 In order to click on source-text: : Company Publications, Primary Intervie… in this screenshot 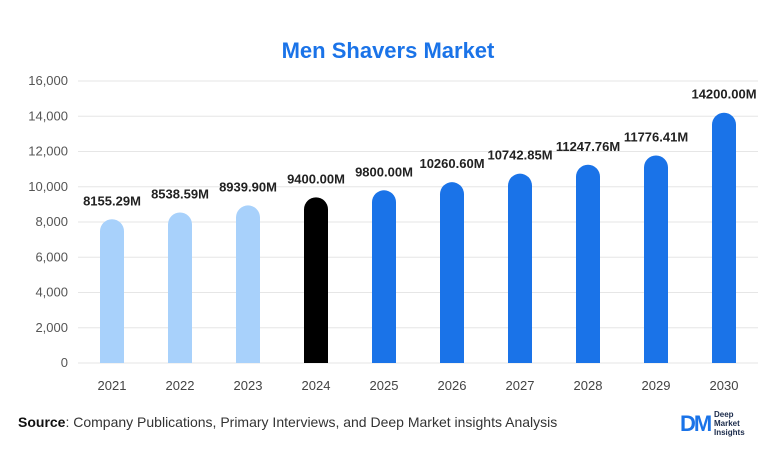, I will do `click(311, 422)`.